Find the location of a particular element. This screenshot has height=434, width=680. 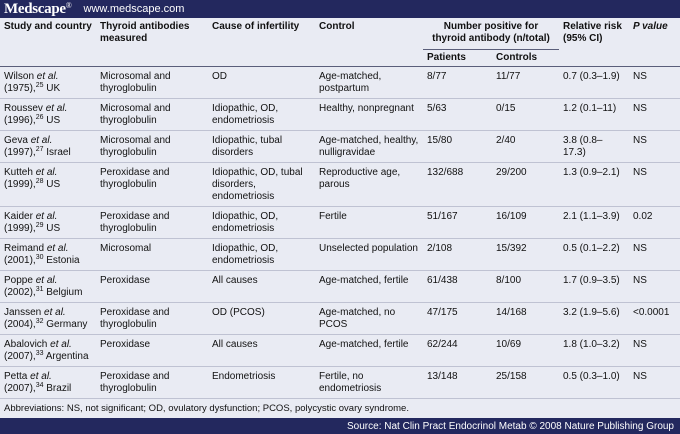

controls-cell: 14/168 is located at coordinates (511, 312).